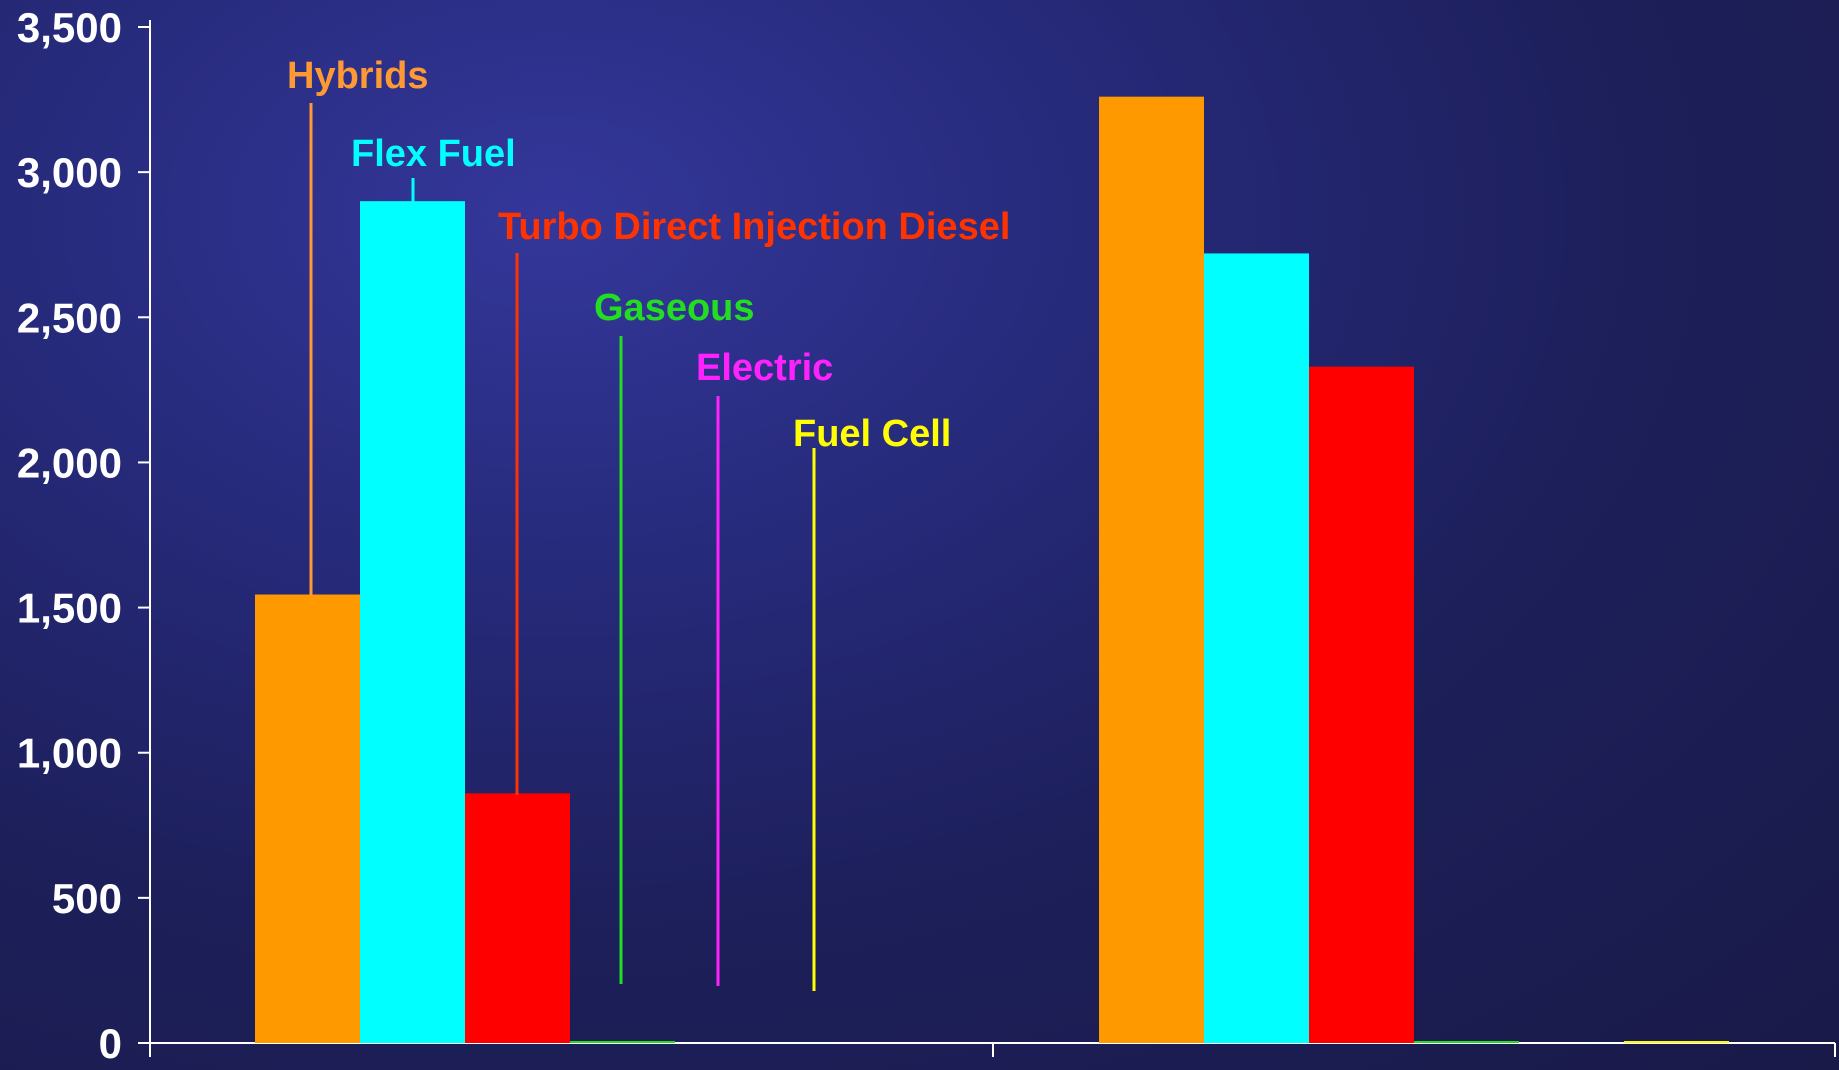 This screenshot has height=1070, width=1839. Describe the element at coordinates (69, 462) in the screenshot. I see `y-tick-label: 2,000` at that location.